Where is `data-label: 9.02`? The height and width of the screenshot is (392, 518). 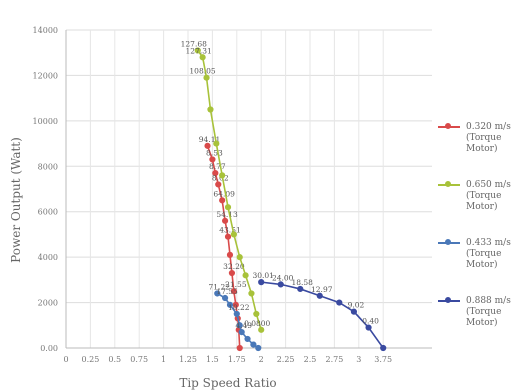
data-label: 9.02 is located at coordinates (356, 305).